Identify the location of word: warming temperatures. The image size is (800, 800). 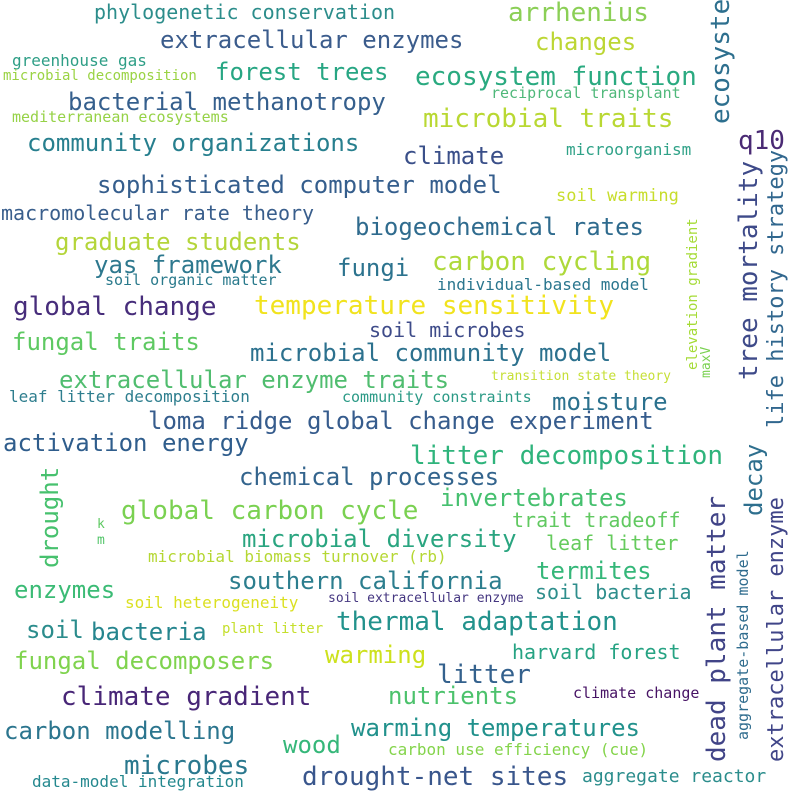
(495, 728).